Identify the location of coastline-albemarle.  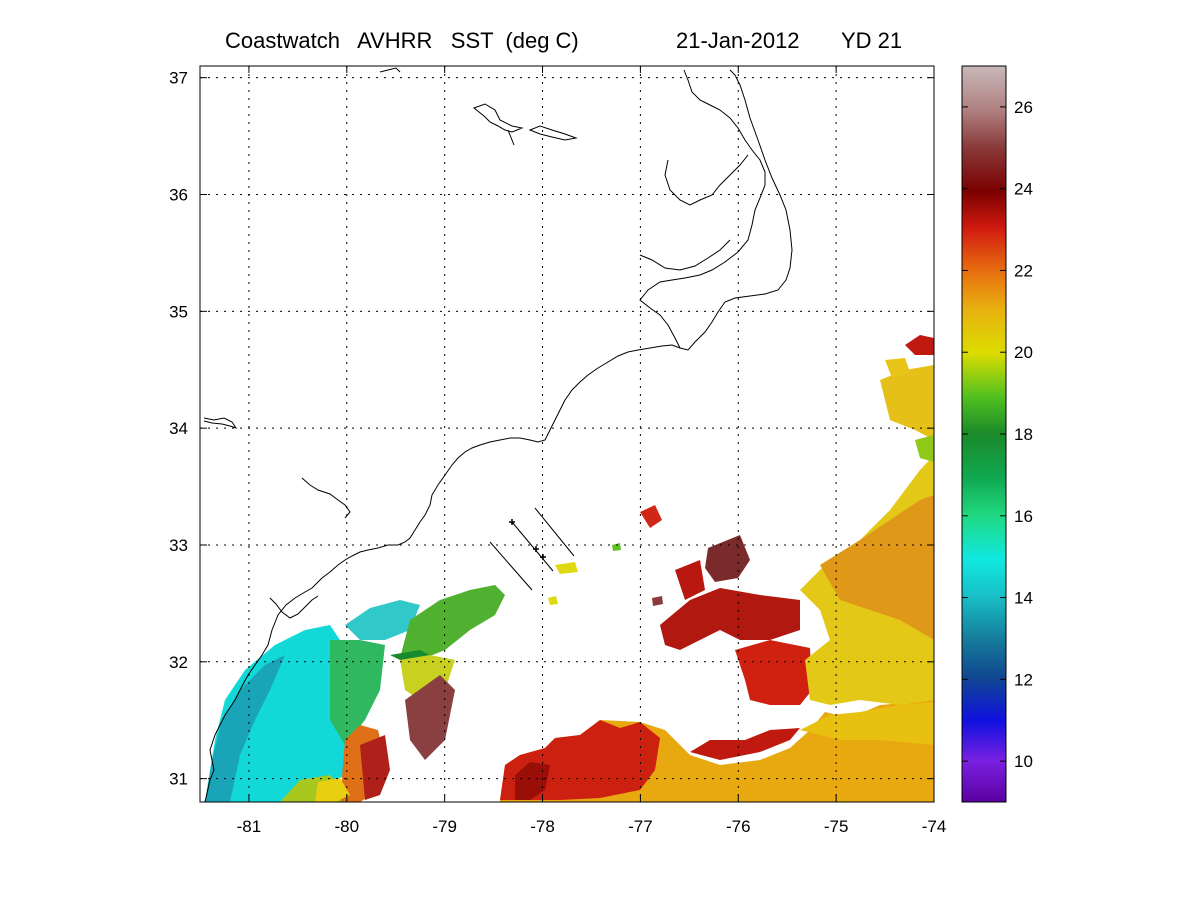
(706, 180).